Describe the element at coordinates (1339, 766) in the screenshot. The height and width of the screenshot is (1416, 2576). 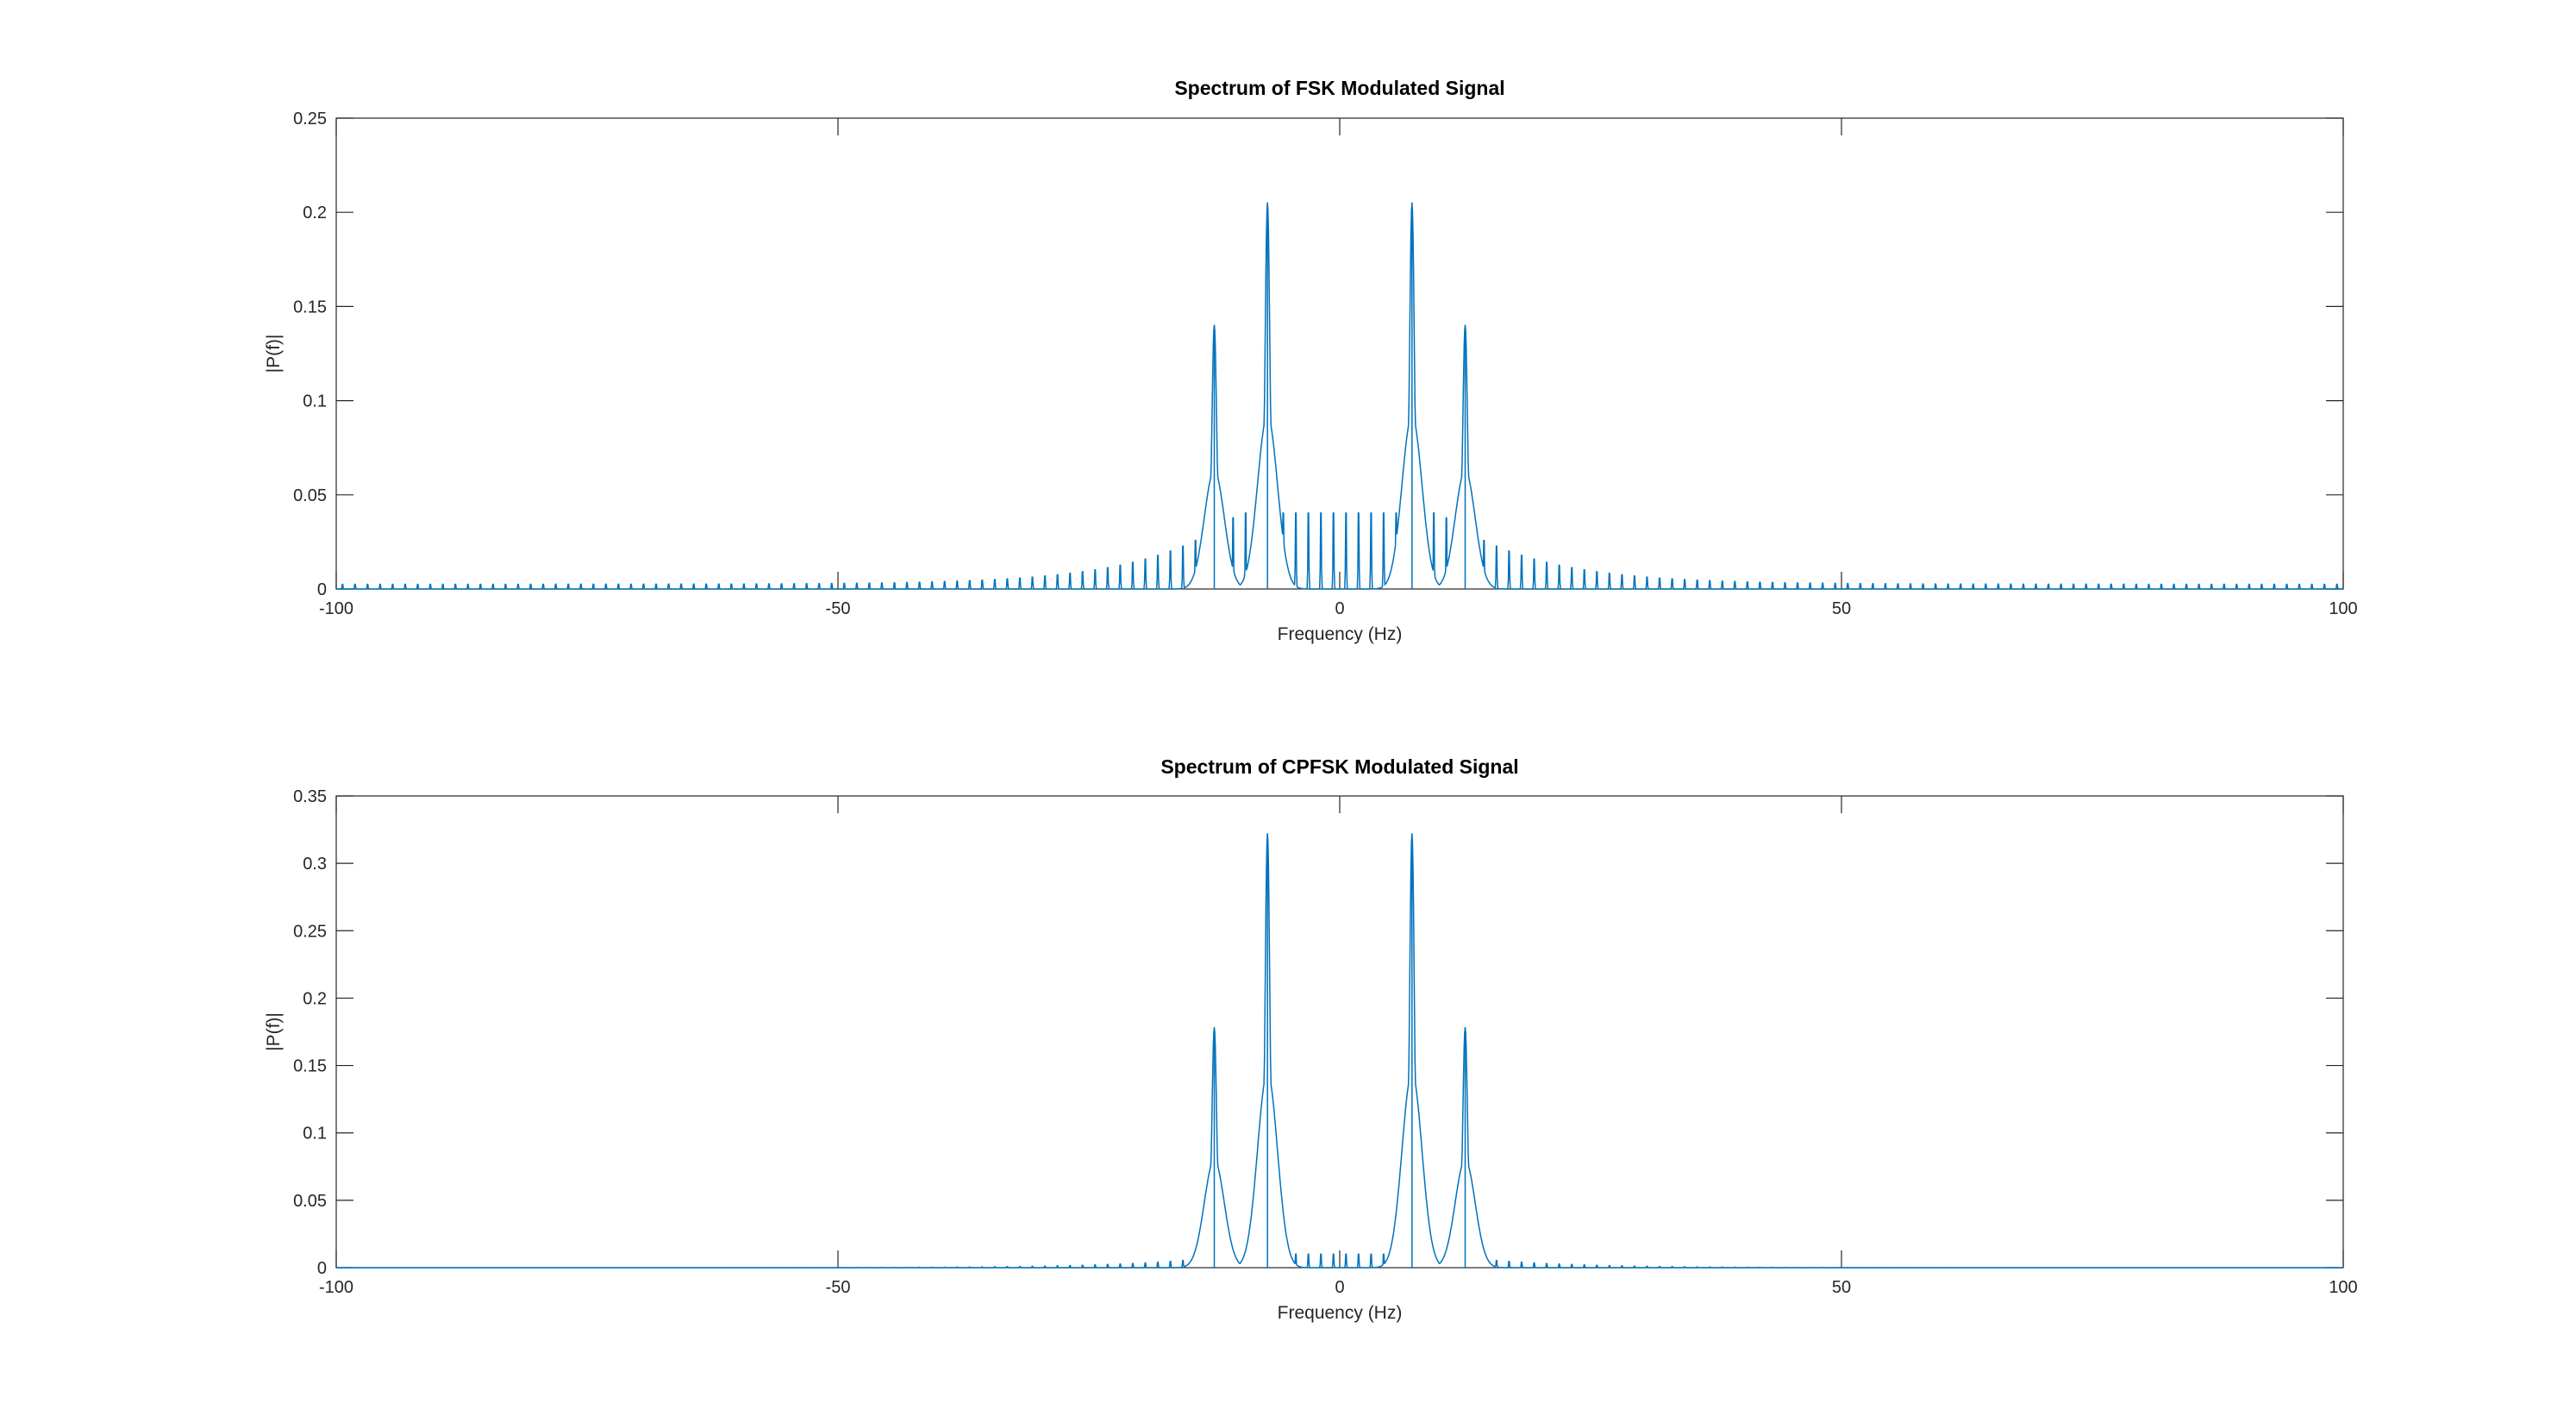
I see `chart-title: Spectrum of CPFSK Modulated Signal` at that location.